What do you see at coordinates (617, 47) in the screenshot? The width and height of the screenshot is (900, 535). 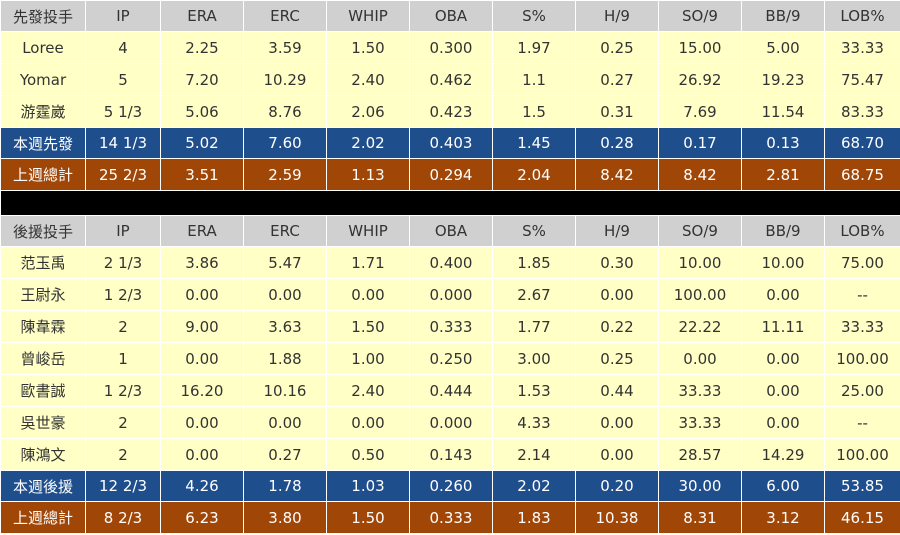 I see `stat-cell: 0.25` at bounding box center [617, 47].